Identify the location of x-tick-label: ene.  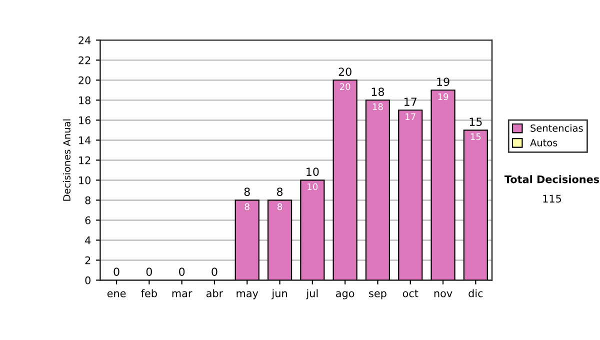
(116, 294).